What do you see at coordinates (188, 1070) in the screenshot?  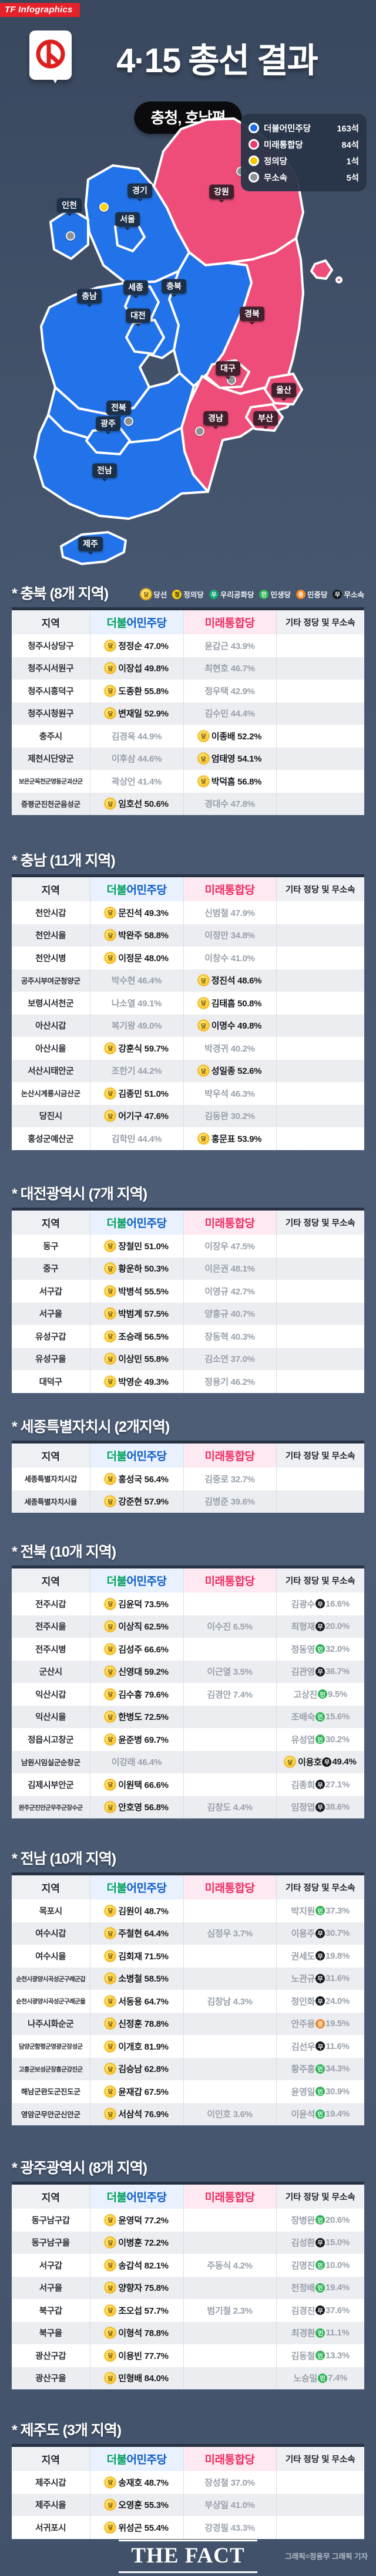 I see `table-row: 서산시태안군 조한기 44.2% 당 성일종 52.6%` at bounding box center [188, 1070].